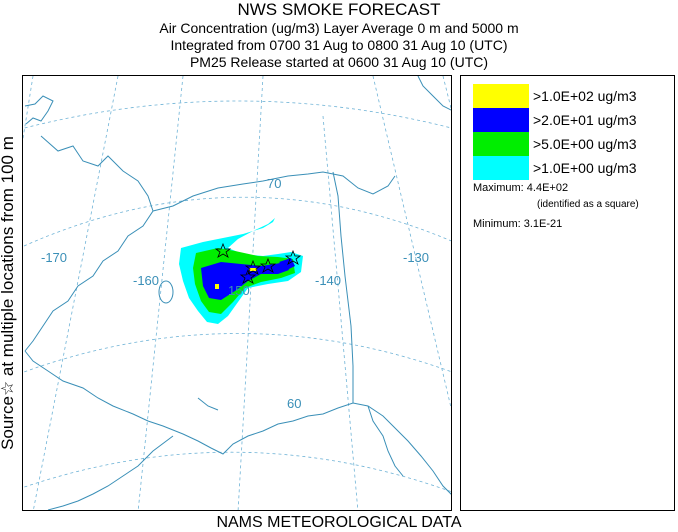  What do you see at coordinates (339, 522) in the screenshot?
I see `data-source-footer: NAMS METEOROLOGICAL DATA` at bounding box center [339, 522].